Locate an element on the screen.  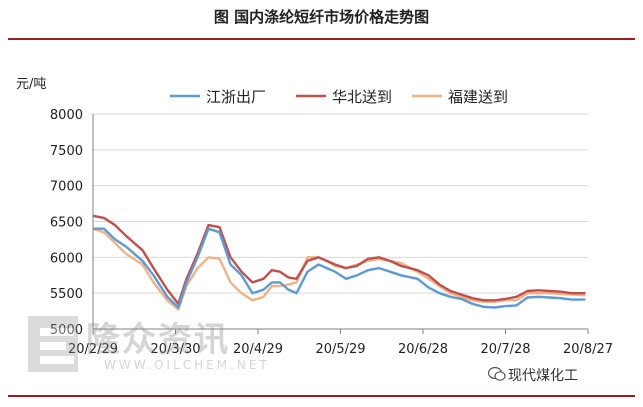
wechat-icon is located at coordinates (497, 373).